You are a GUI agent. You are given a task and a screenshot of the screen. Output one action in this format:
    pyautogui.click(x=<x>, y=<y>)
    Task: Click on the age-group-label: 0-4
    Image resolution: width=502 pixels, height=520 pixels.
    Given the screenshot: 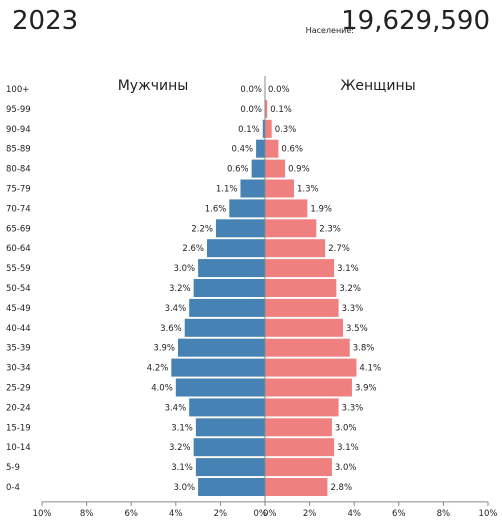 What is the action you would take?
    pyautogui.click(x=13, y=488)
    